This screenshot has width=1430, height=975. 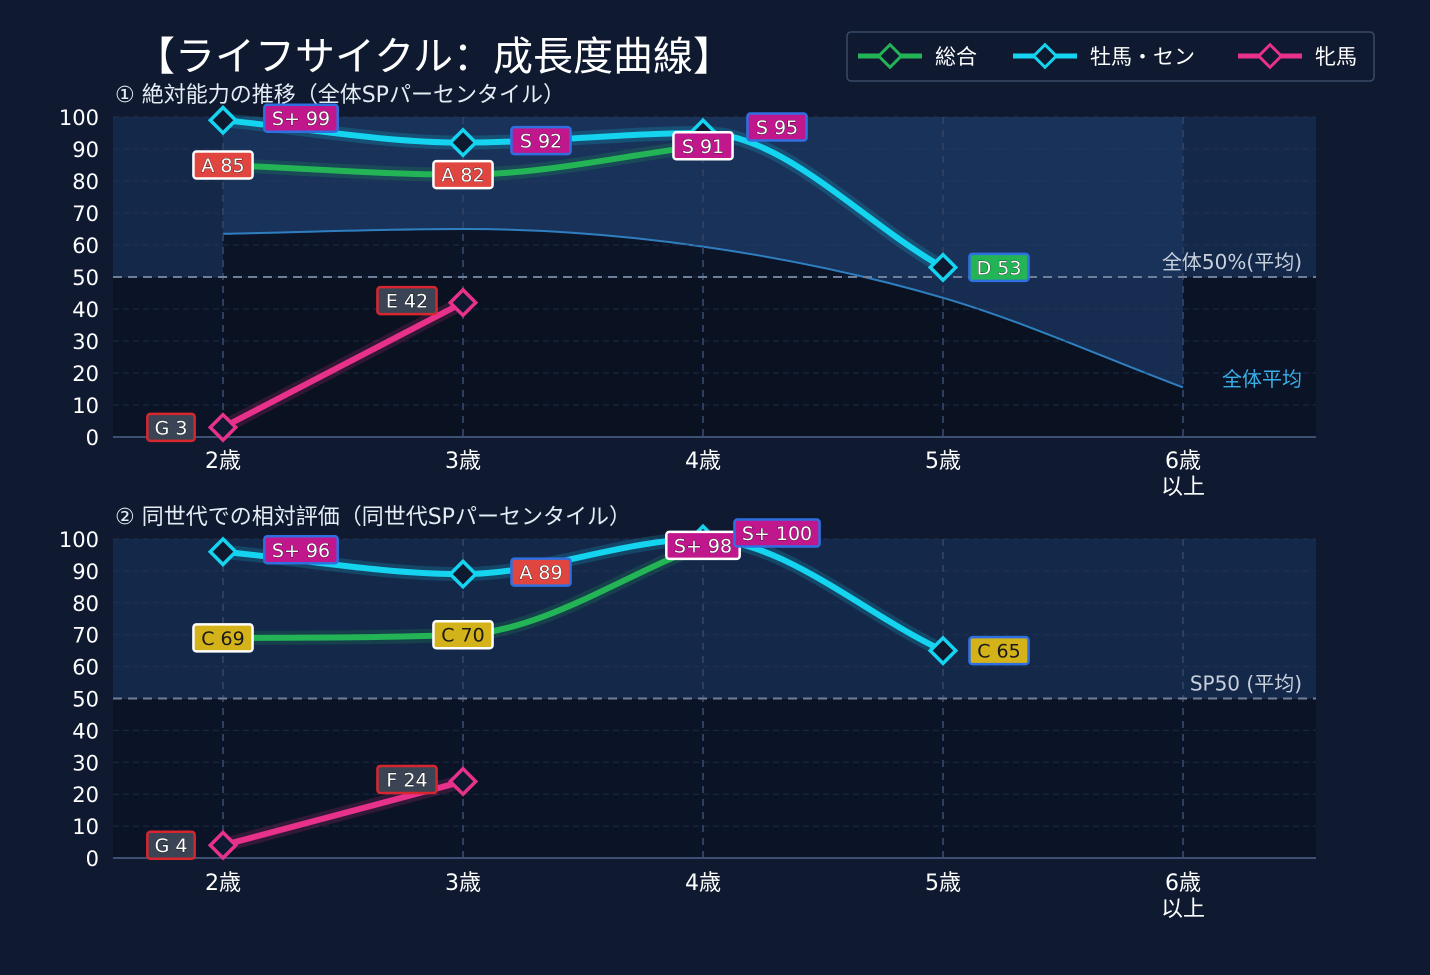 I want to click on legend-label: 総合, so click(x=956, y=57).